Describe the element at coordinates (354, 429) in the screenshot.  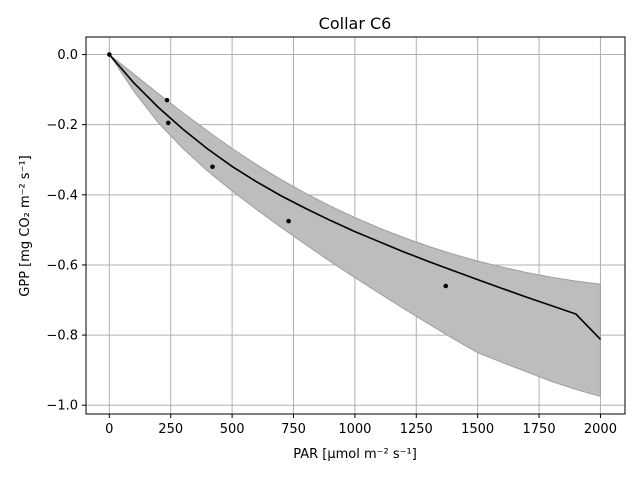
I see `x-tick-label: 1000` at that location.